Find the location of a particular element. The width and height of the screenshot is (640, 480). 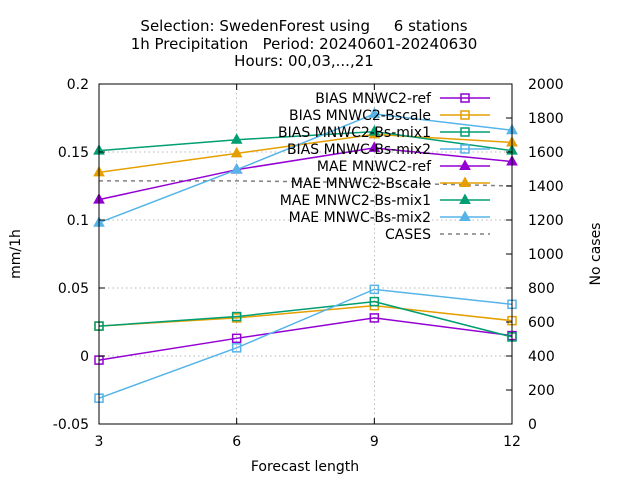

series-line-mae-mnwc2-ref is located at coordinates (305, 174).